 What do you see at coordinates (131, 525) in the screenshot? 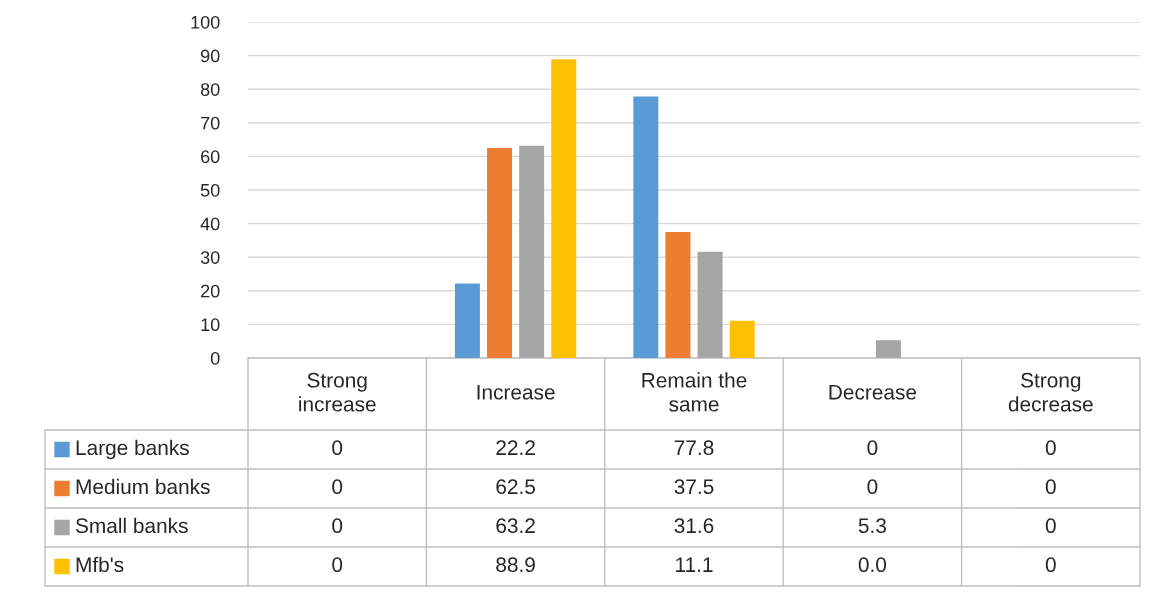
I see `legend-label: Small banks` at bounding box center [131, 525].